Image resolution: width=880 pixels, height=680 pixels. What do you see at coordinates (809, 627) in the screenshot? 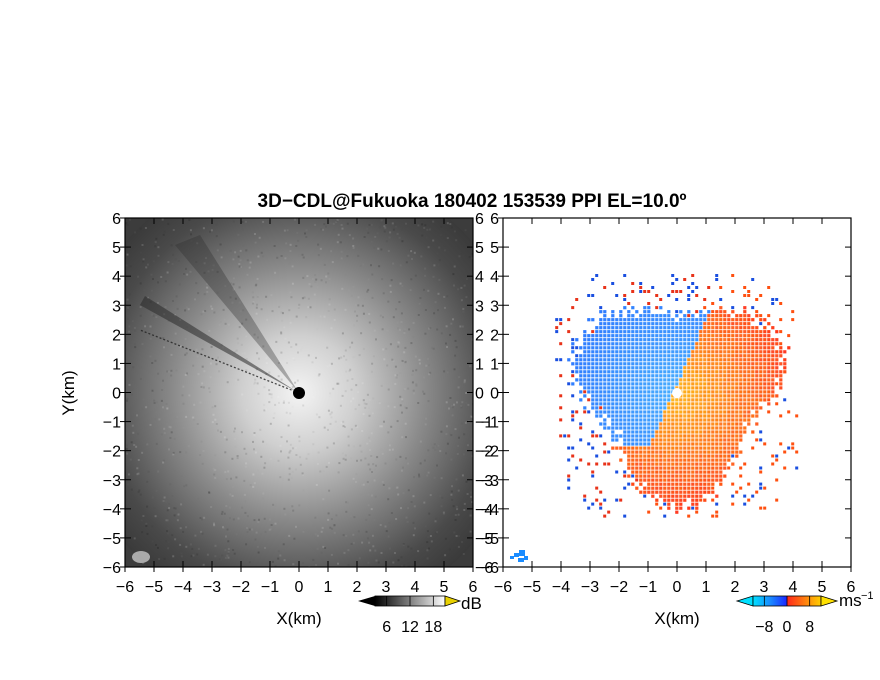
I see `colorbar-tick-label: 8` at bounding box center [809, 627].